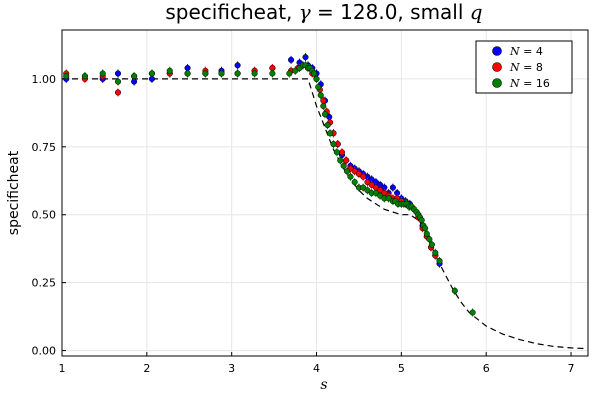 The height and width of the screenshot is (400, 600). Describe the element at coordinates (146, 368) in the screenshot. I see `x-tick-label: 2` at that location.